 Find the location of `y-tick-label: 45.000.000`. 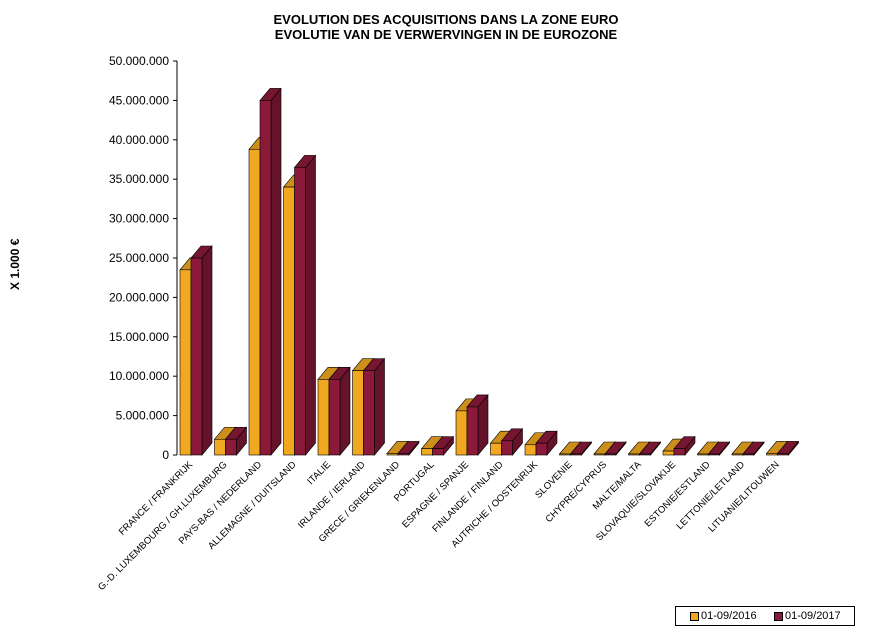

y-tick-label: 45.000.000 is located at coordinates (139, 100).